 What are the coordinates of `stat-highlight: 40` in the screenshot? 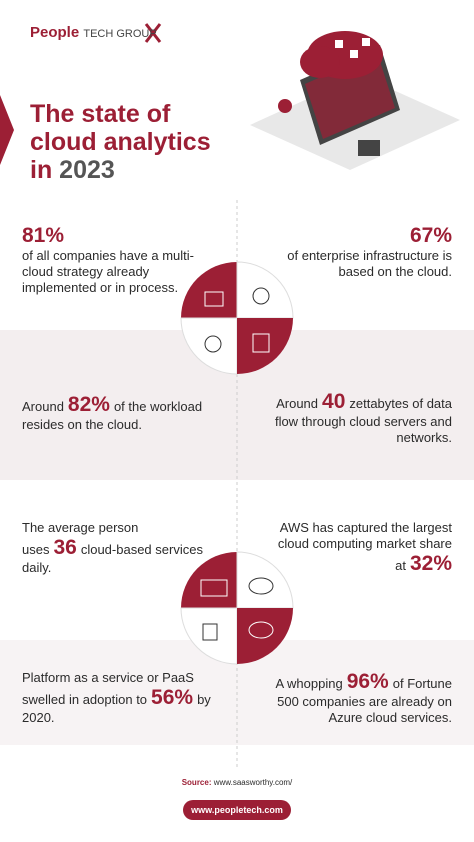 It's located at (334, 401).